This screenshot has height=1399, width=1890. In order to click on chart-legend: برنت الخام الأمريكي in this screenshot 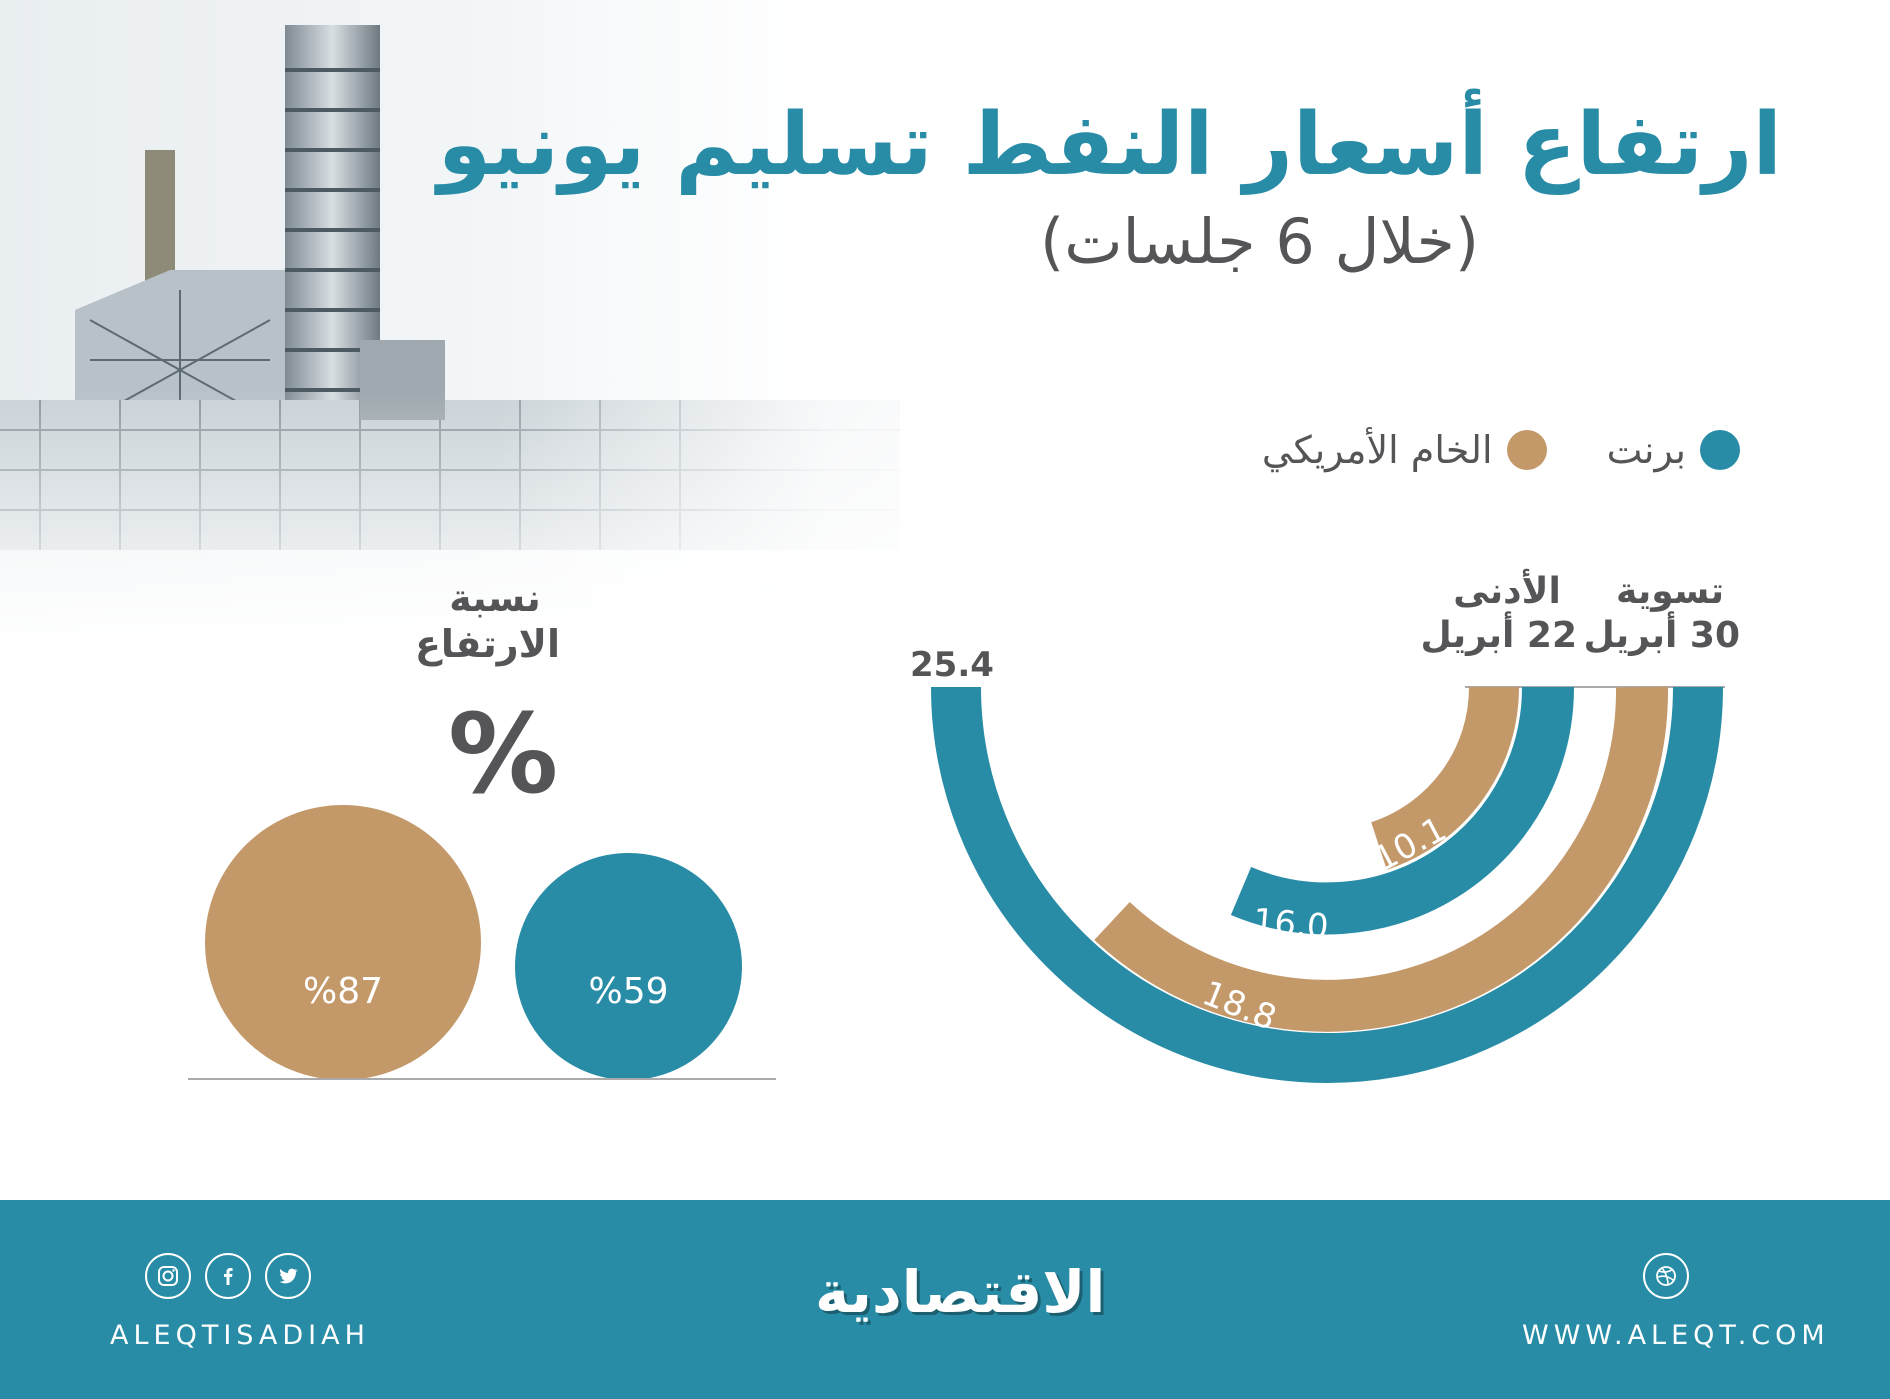, I will do `click(1501, 450)`.